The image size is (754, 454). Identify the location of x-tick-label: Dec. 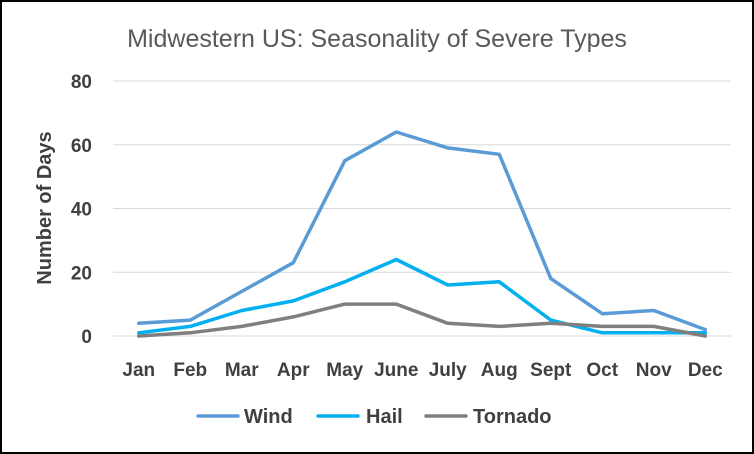
(705, 370).